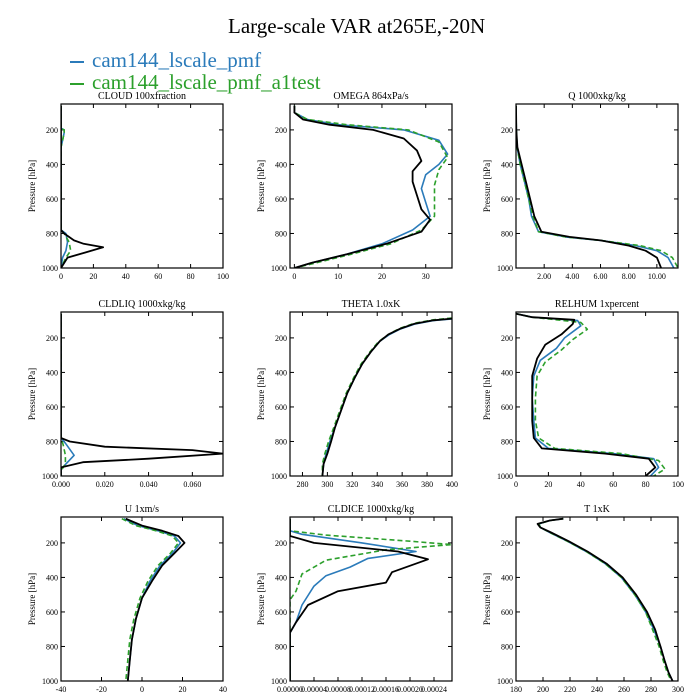  Describe the element at coordinates (410, 689) in the screenshot. I see `x-tick-label: 0.00020` at that location.